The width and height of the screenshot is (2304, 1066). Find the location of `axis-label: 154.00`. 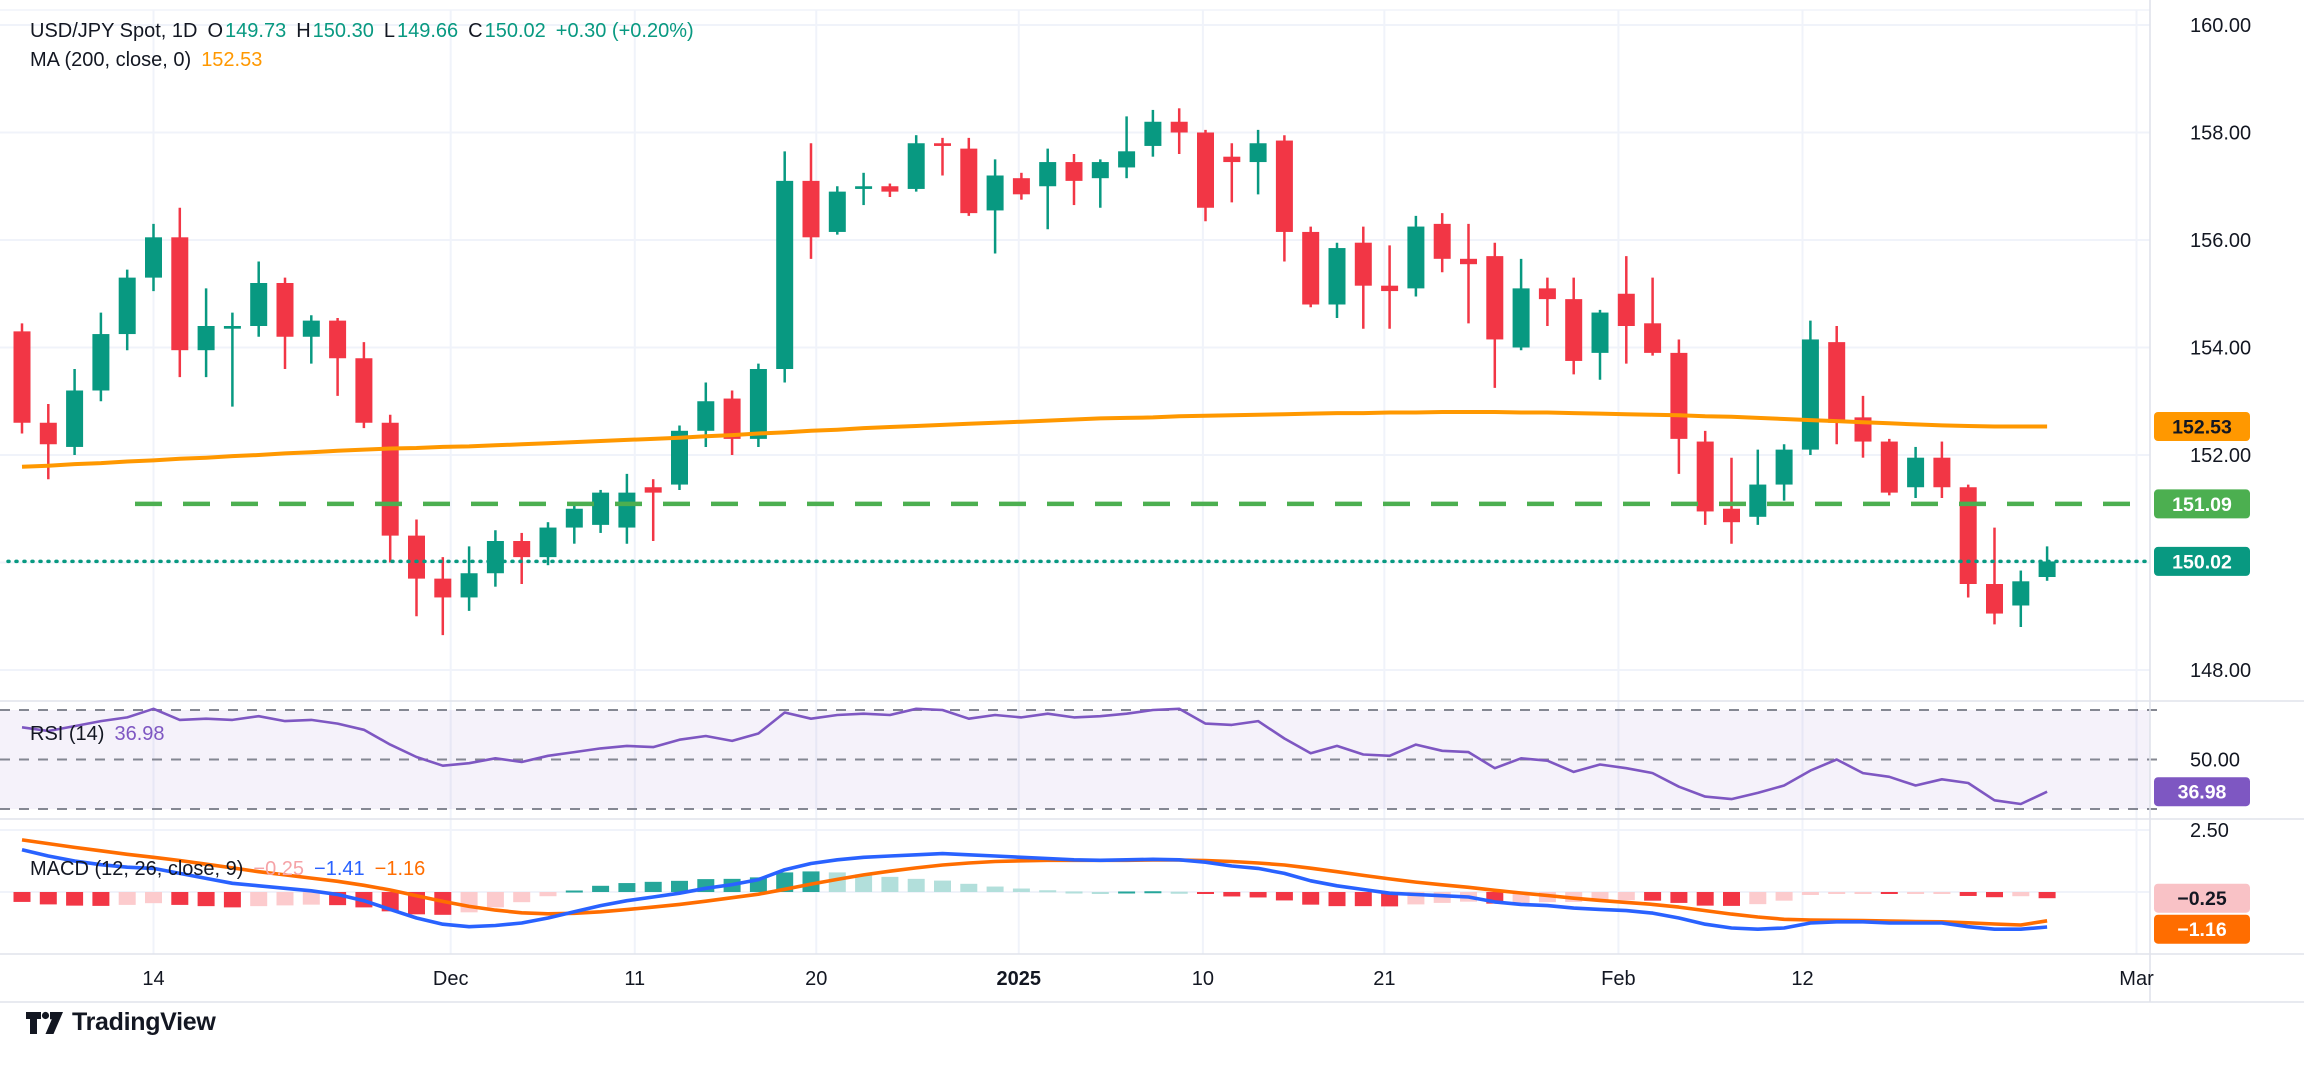

axis-label: 154.00 is located at coordinates (2220, 349).